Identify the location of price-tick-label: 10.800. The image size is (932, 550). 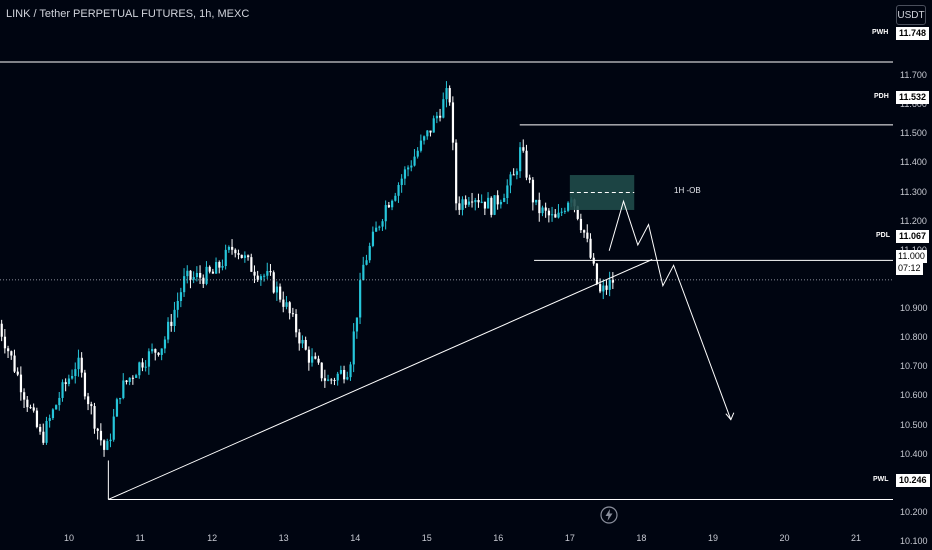
(914, 337).